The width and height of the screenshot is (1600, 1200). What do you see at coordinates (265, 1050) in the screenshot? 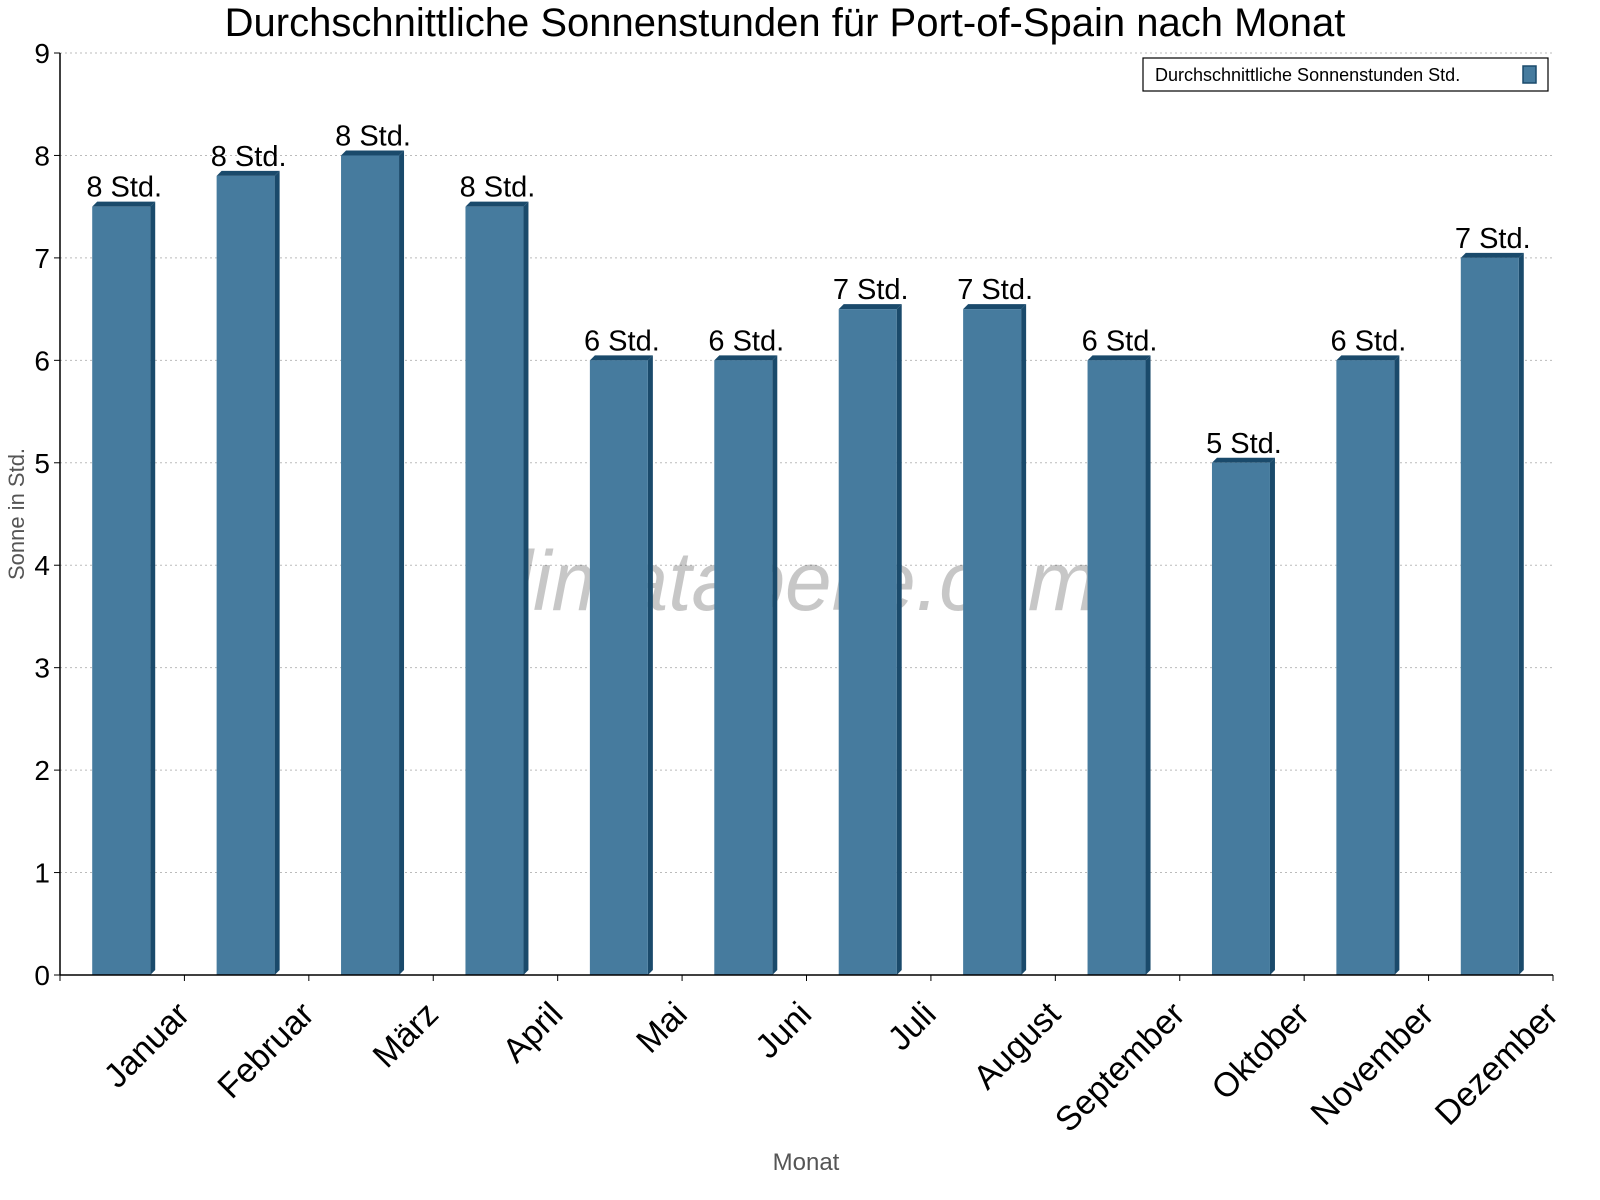
I see `x-tick-label: Februar` at bounding box center [265, 1050].